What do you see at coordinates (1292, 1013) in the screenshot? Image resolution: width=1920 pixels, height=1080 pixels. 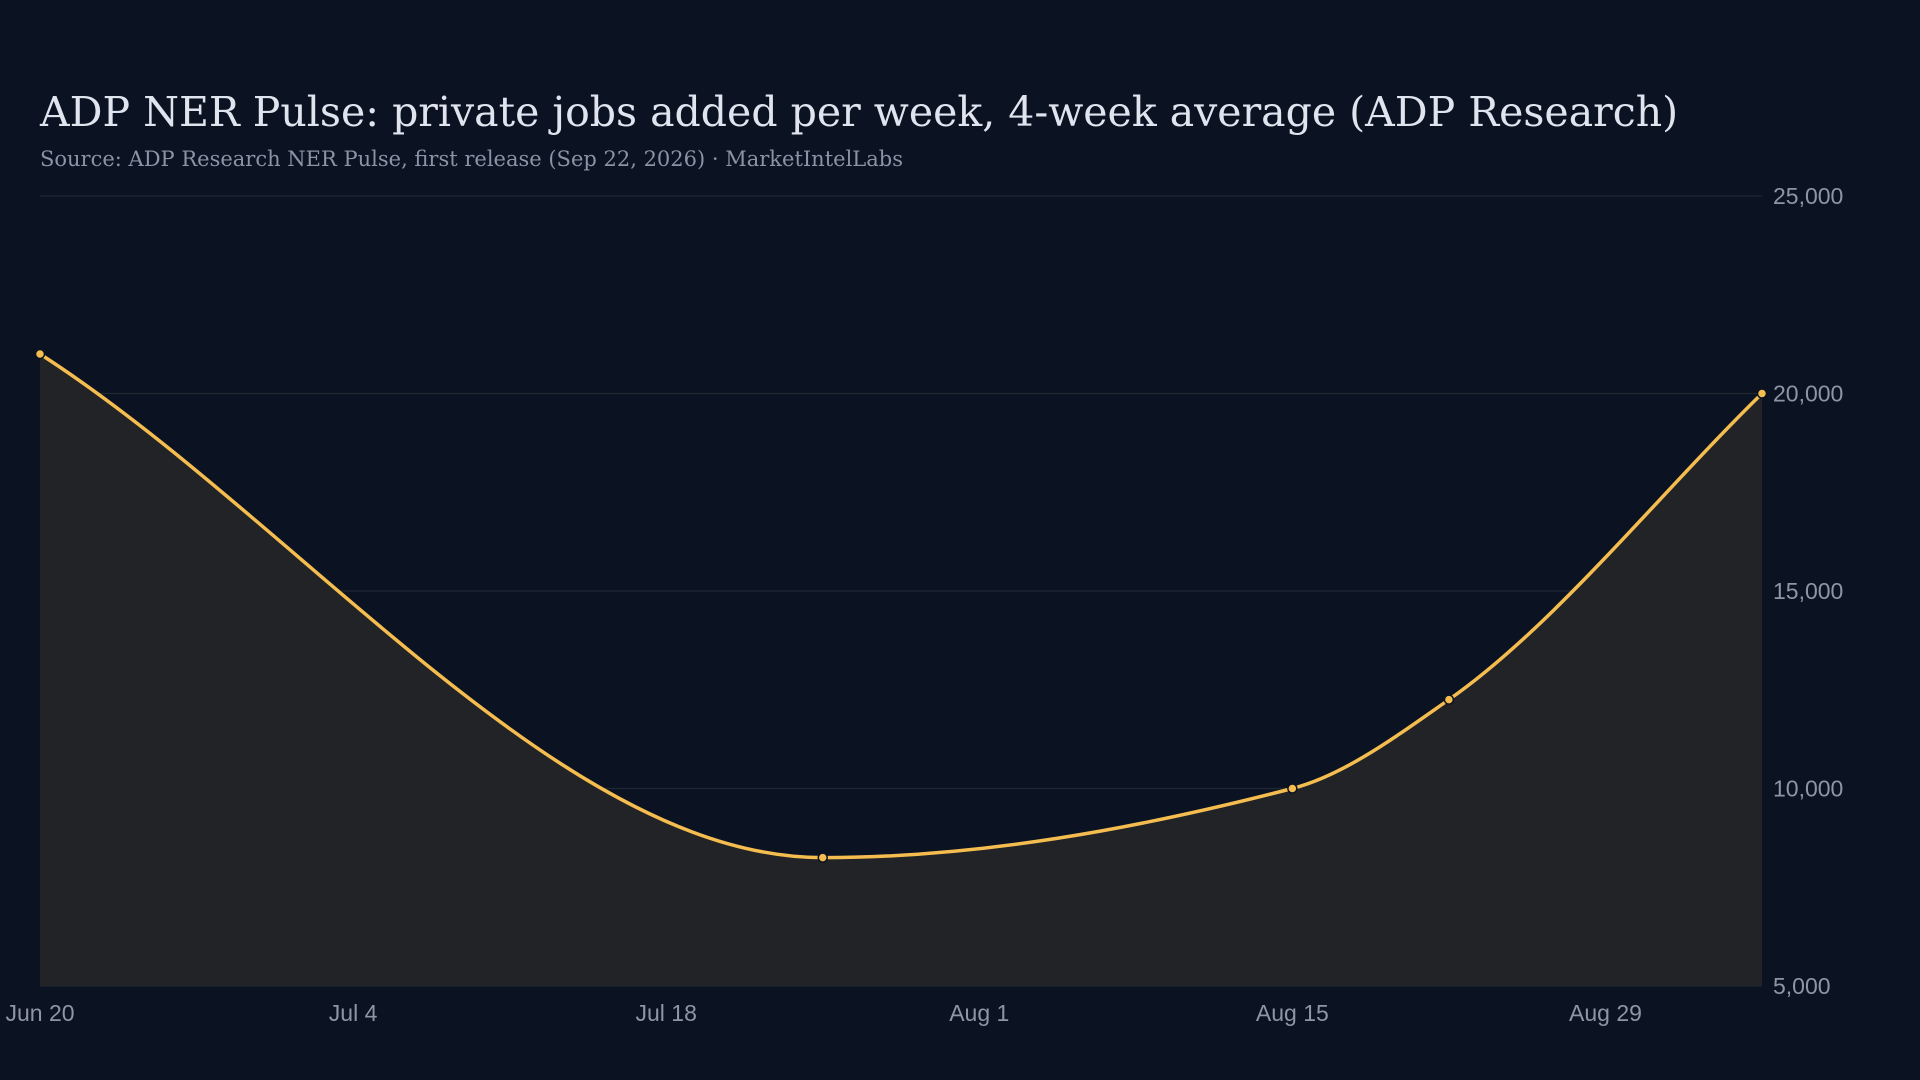 I see `x-tick-label: Aug 15` at bounding box center [1292, 1013].